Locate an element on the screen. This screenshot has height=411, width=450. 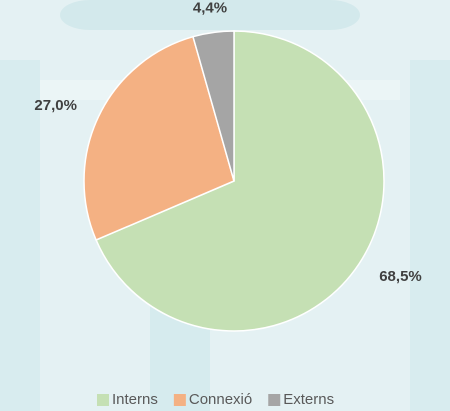
pie-slice is located at coordinates (213, 106).